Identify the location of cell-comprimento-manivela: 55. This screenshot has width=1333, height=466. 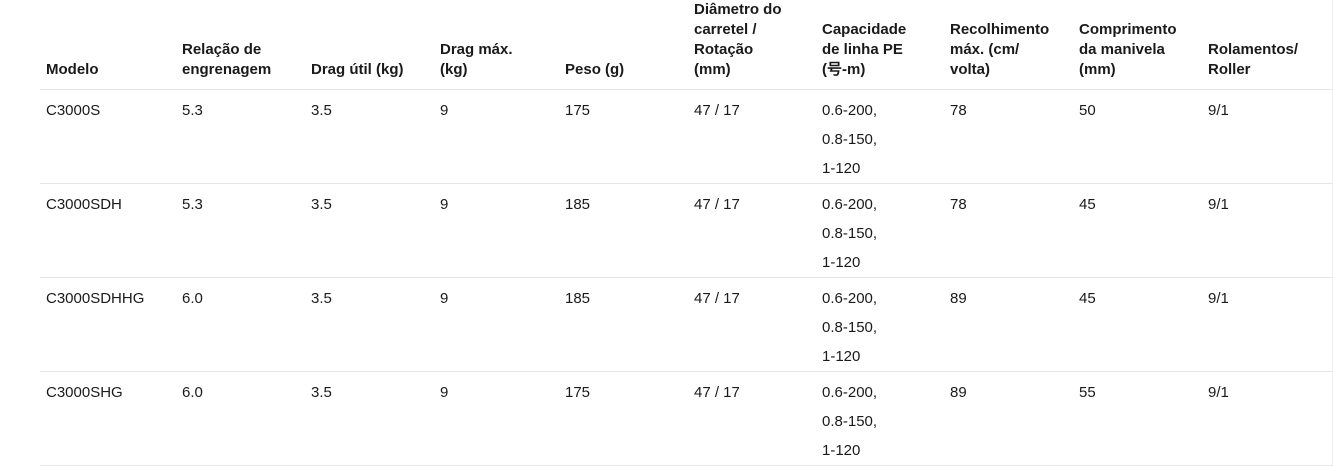
(1137, 418).